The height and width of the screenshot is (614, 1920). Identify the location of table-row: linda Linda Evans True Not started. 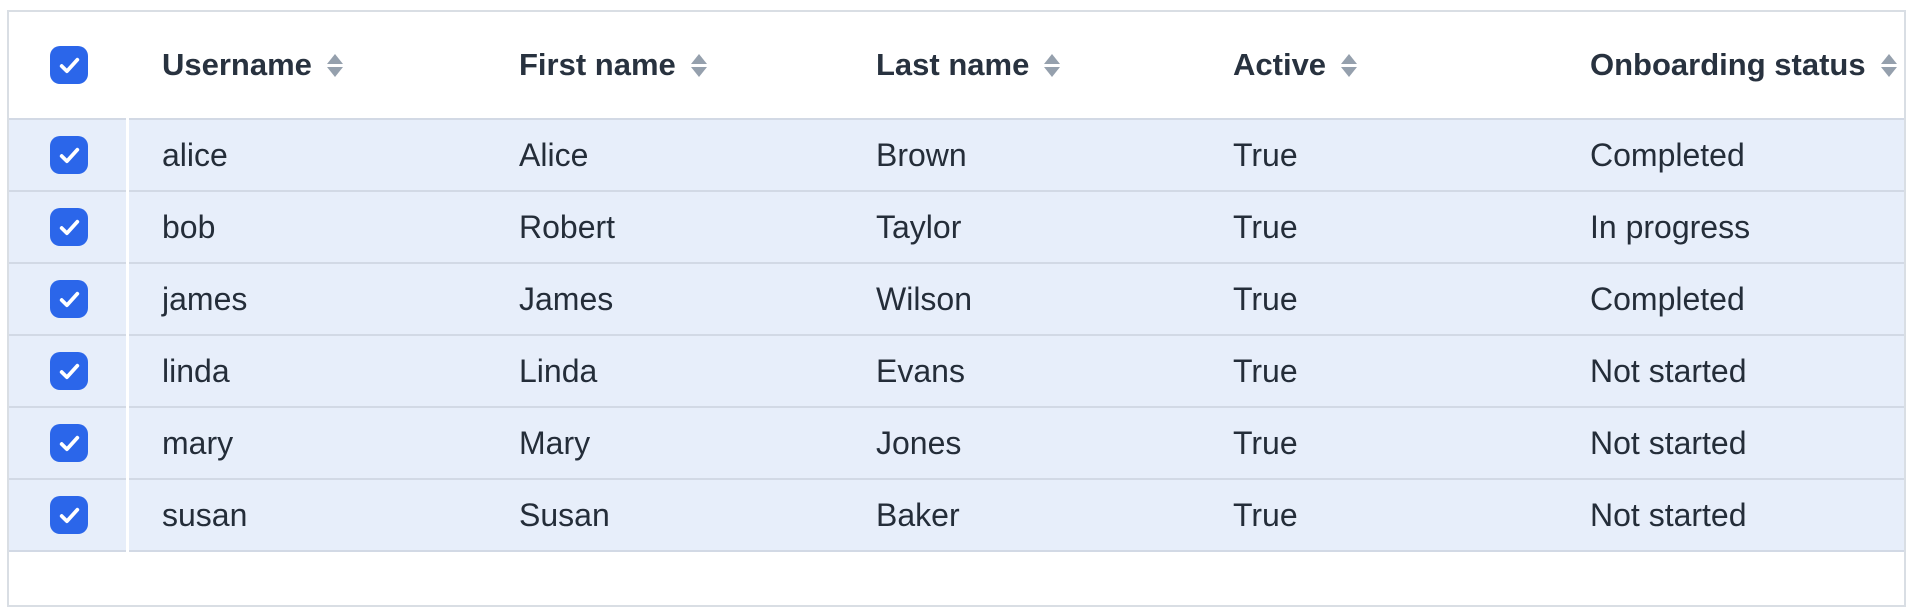
(956, 372).